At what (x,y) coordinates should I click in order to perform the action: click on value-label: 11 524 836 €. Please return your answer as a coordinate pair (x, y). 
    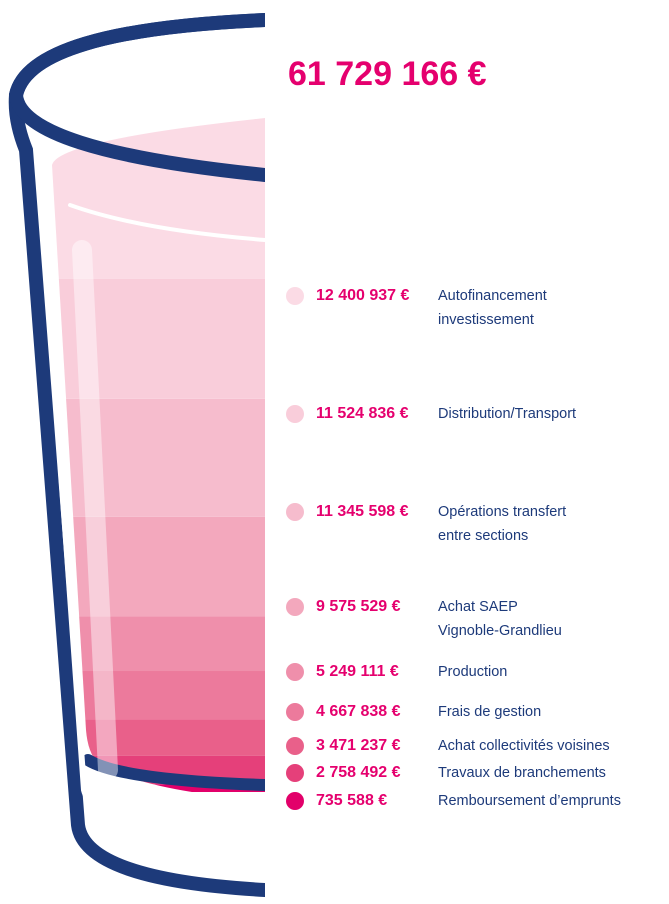
    Looking at the image, I should click on (362, 413).